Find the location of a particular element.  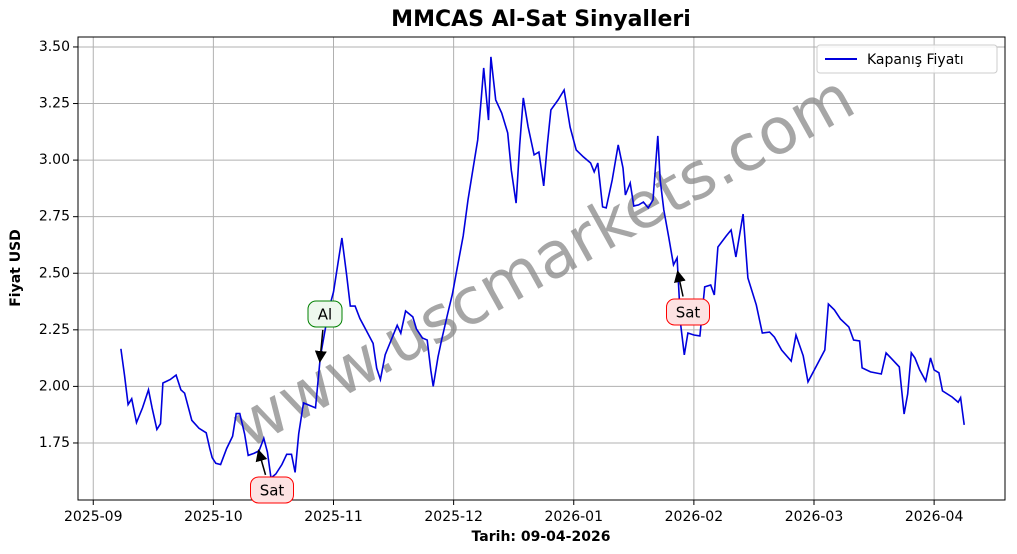

y-tick-label: 1.75 is located at coordinates (54, 443).